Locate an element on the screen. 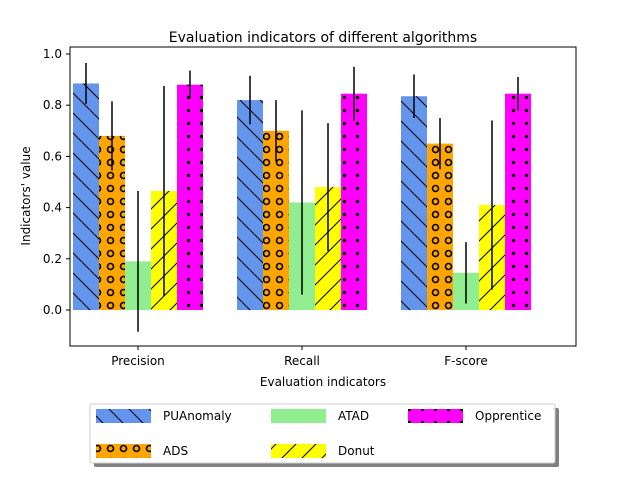 This screenshot has height=484, width=640. legend-entry-atad: ATAD is located at coordinates (320, 416).